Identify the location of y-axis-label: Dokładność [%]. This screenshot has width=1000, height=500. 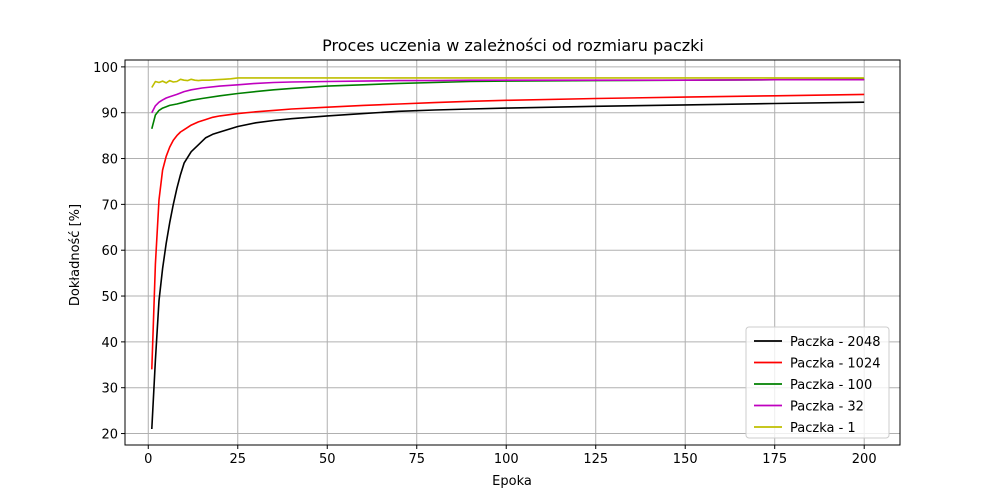
(75, 255).